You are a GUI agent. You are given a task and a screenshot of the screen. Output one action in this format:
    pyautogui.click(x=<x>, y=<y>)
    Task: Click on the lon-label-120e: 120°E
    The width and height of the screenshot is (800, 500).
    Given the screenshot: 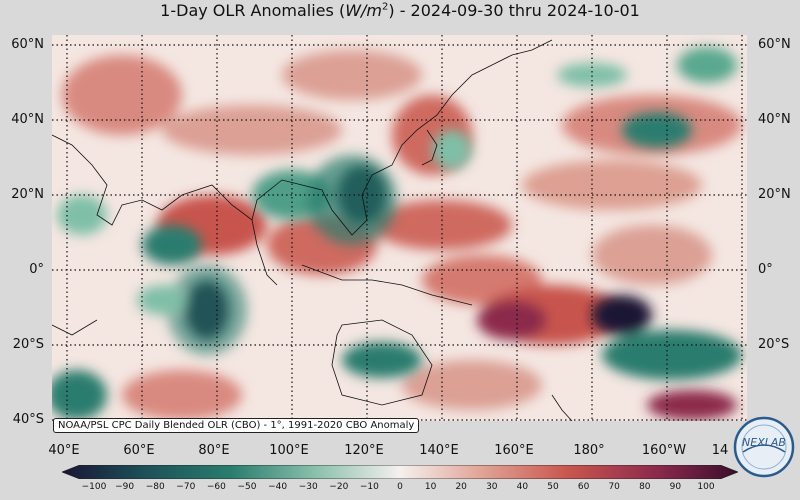 What is the action you would take?
    pyautogui.click(x=364, y=450)
    